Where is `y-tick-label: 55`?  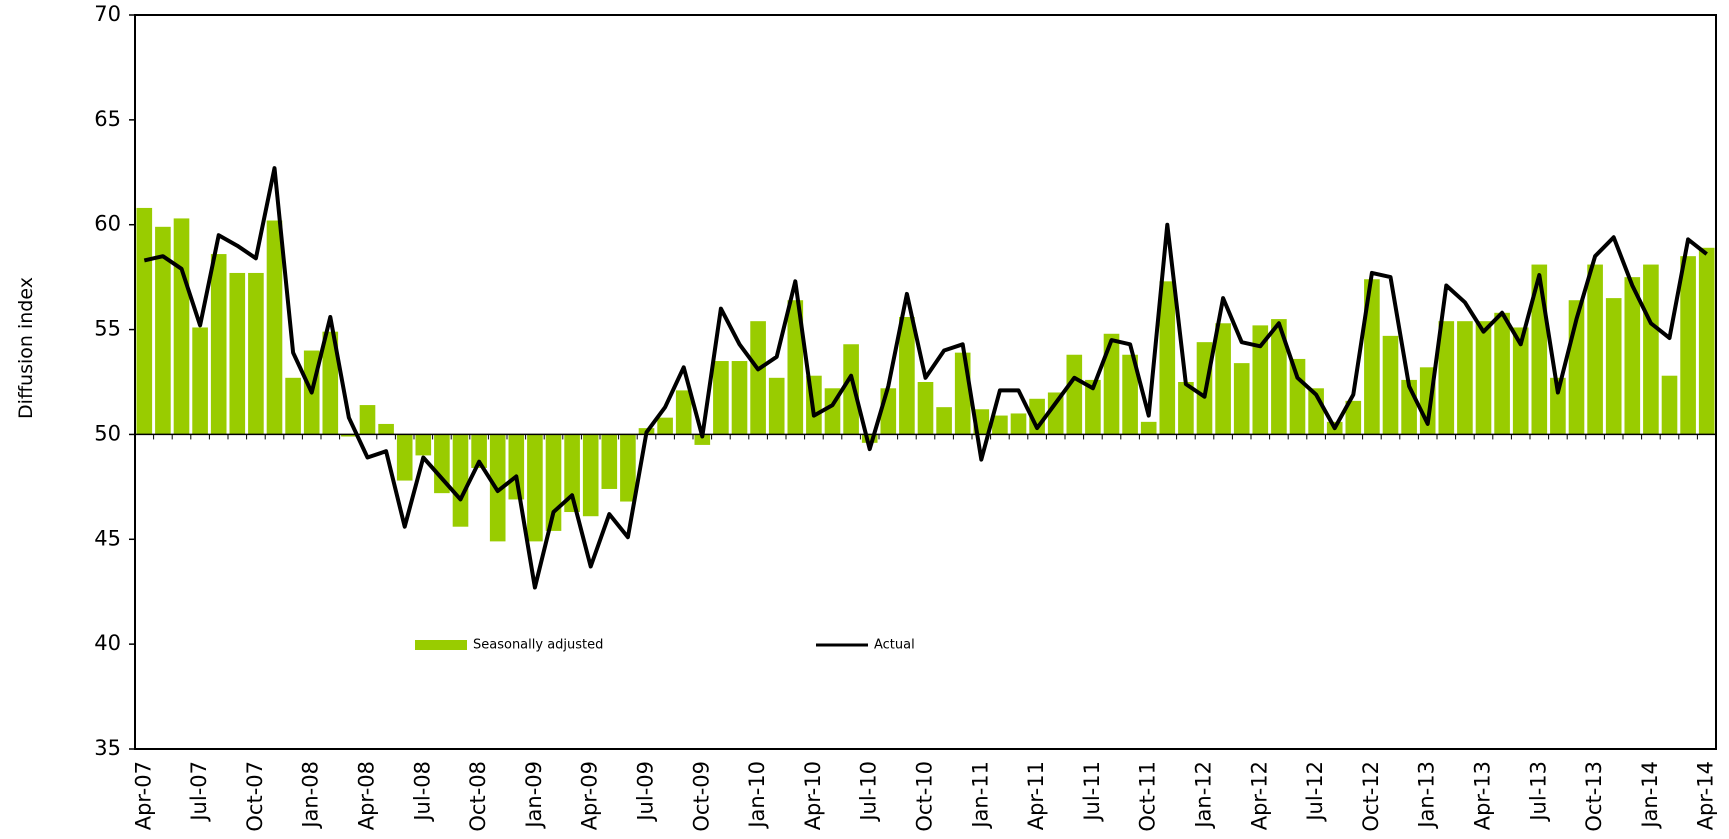
y-tick-label: 55 is located at coordinates (107, 329).